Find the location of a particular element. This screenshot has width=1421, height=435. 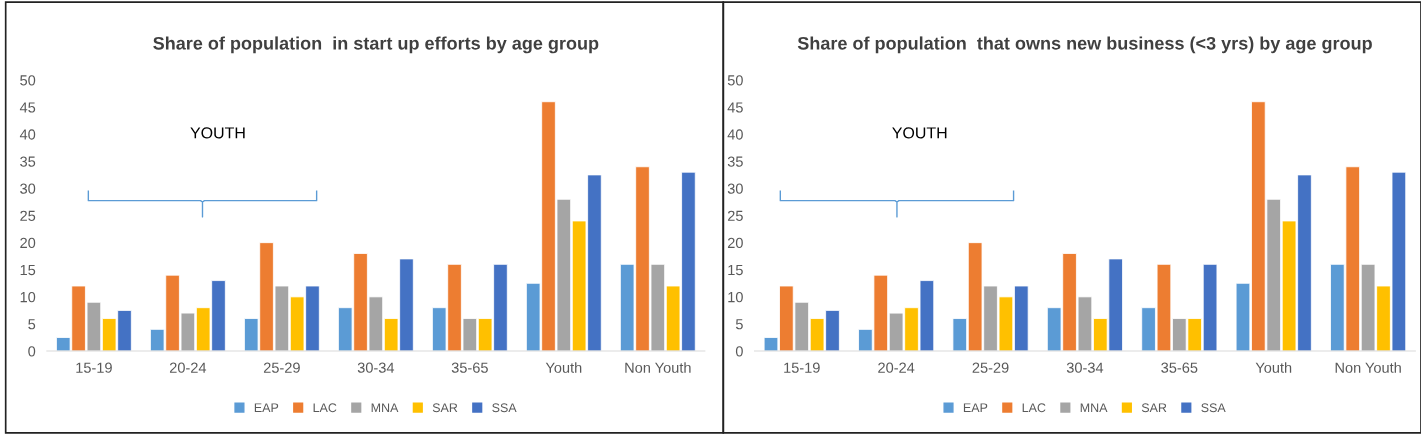

chart-title: Share of population that owns new business (<3 yrs) by age group is located at coordinates (1084, 45).